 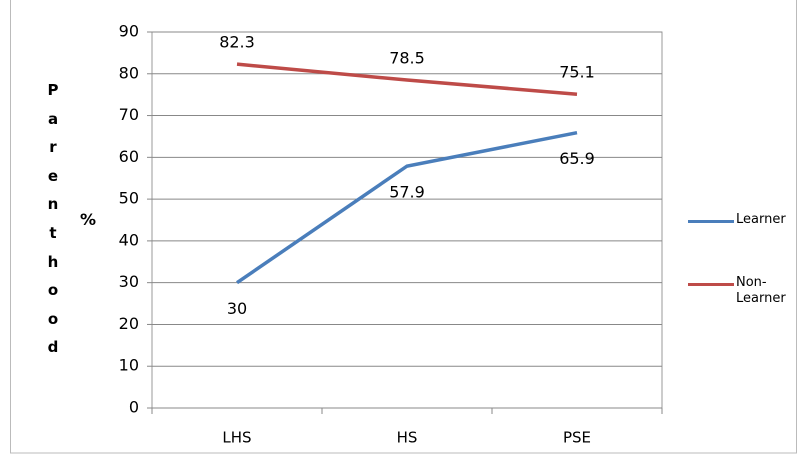 What do you see at coordinates (577, 72) in the screenshot?
I see `data-label: 75.1` at bounding box center [577, 72].